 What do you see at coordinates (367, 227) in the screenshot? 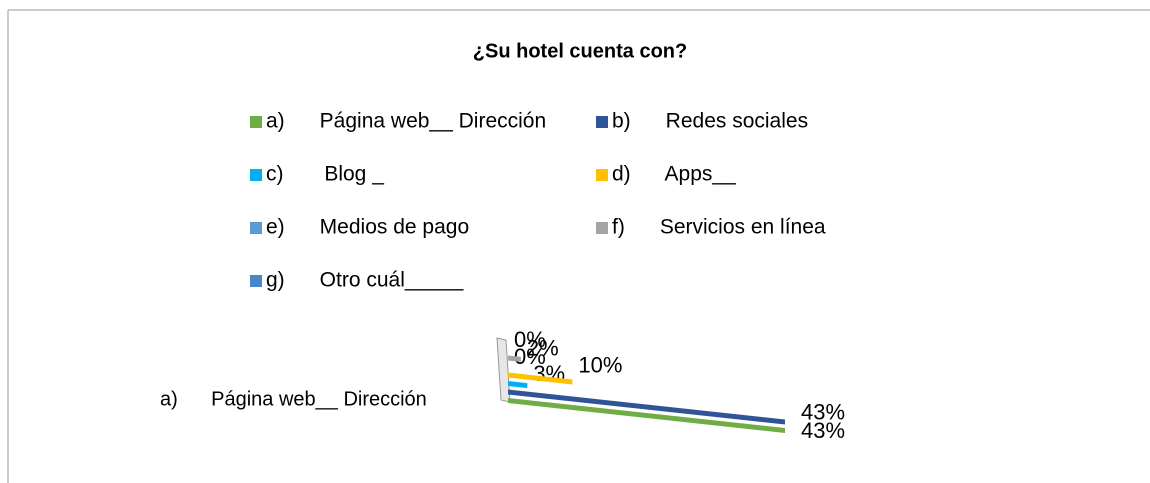
I see `legend-label: e) Medios de pago` at bounding box center [367, 227].